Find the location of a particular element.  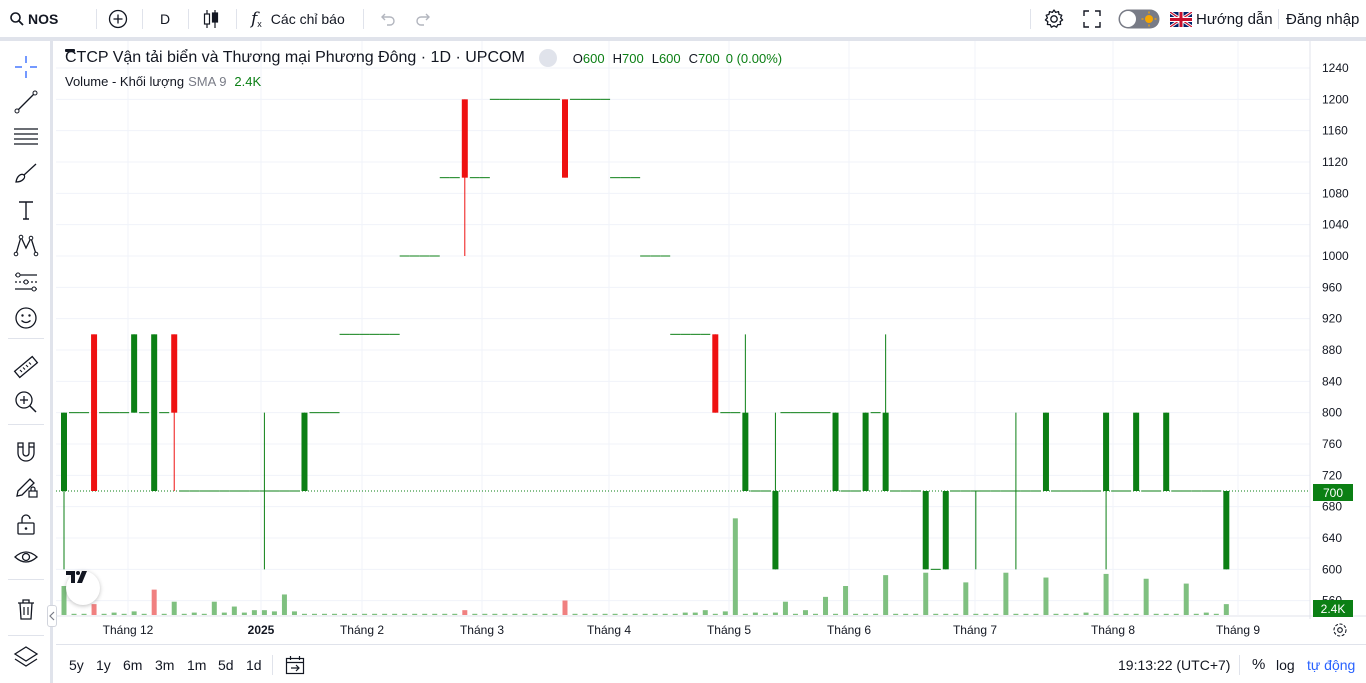

fib-tool is located at coordinates (26, 137).